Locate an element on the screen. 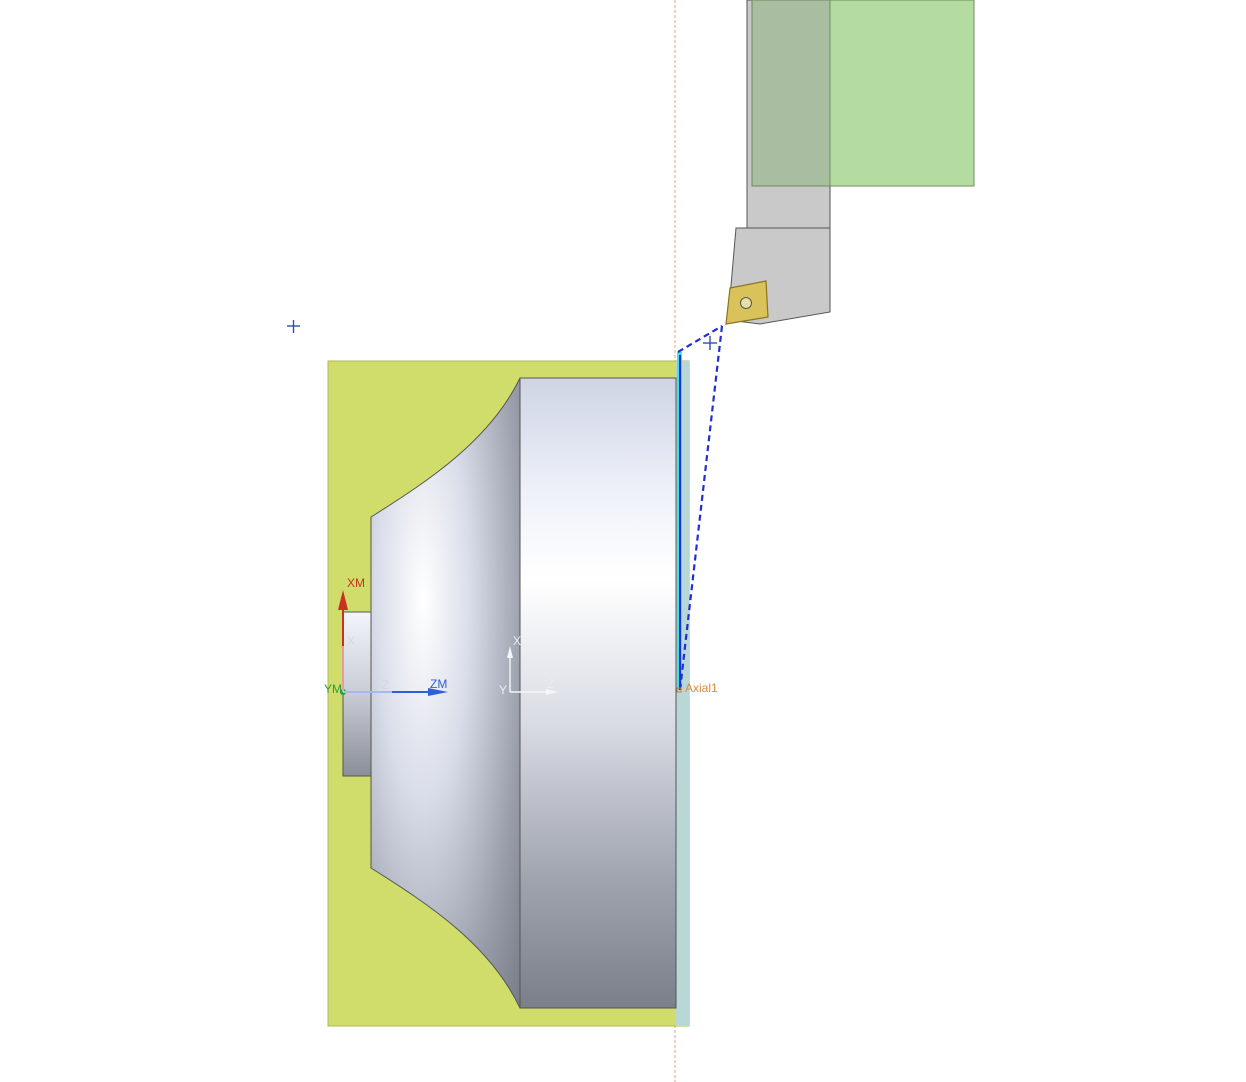 Image resolution: width=1246 pixels, height=1082 pixels. work2-z-arrow-icon is located at coordinates (552, 692).